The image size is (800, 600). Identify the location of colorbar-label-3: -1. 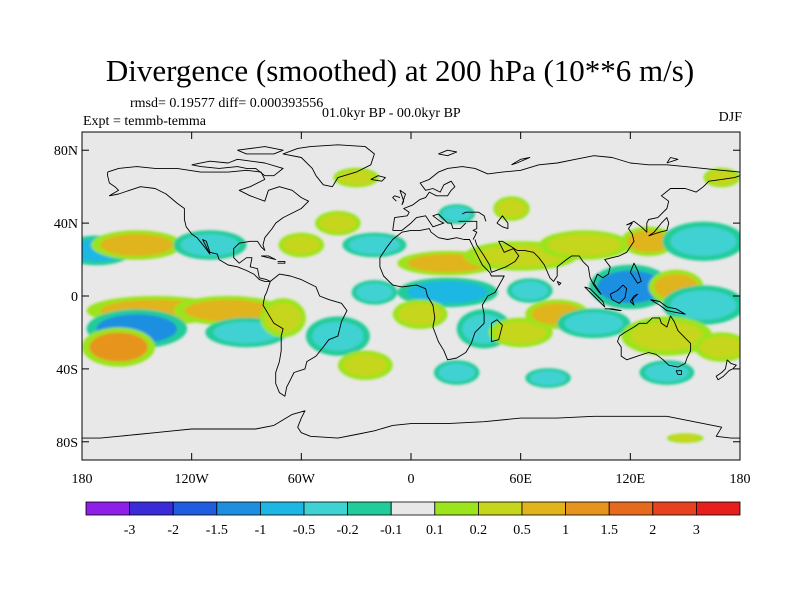
(261, 530).